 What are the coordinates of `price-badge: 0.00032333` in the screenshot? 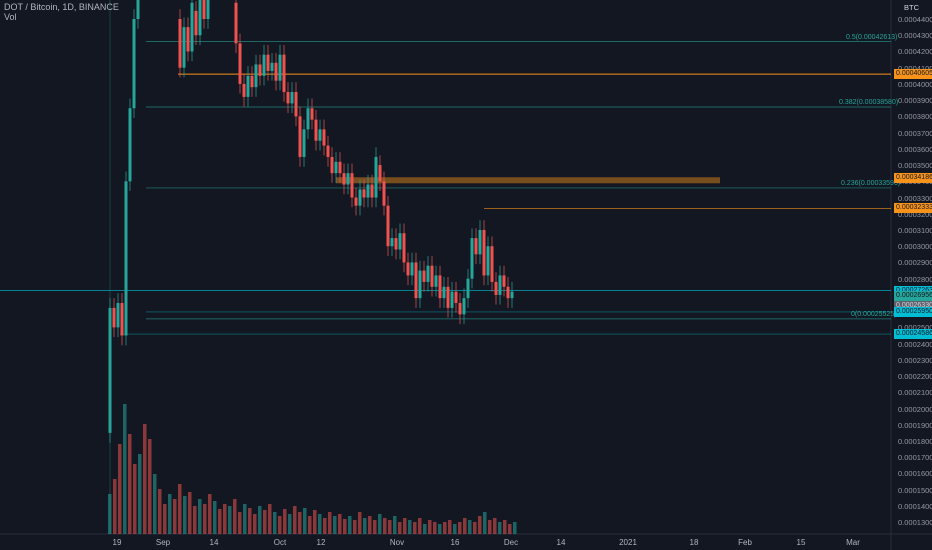 It's located at (913, 208).